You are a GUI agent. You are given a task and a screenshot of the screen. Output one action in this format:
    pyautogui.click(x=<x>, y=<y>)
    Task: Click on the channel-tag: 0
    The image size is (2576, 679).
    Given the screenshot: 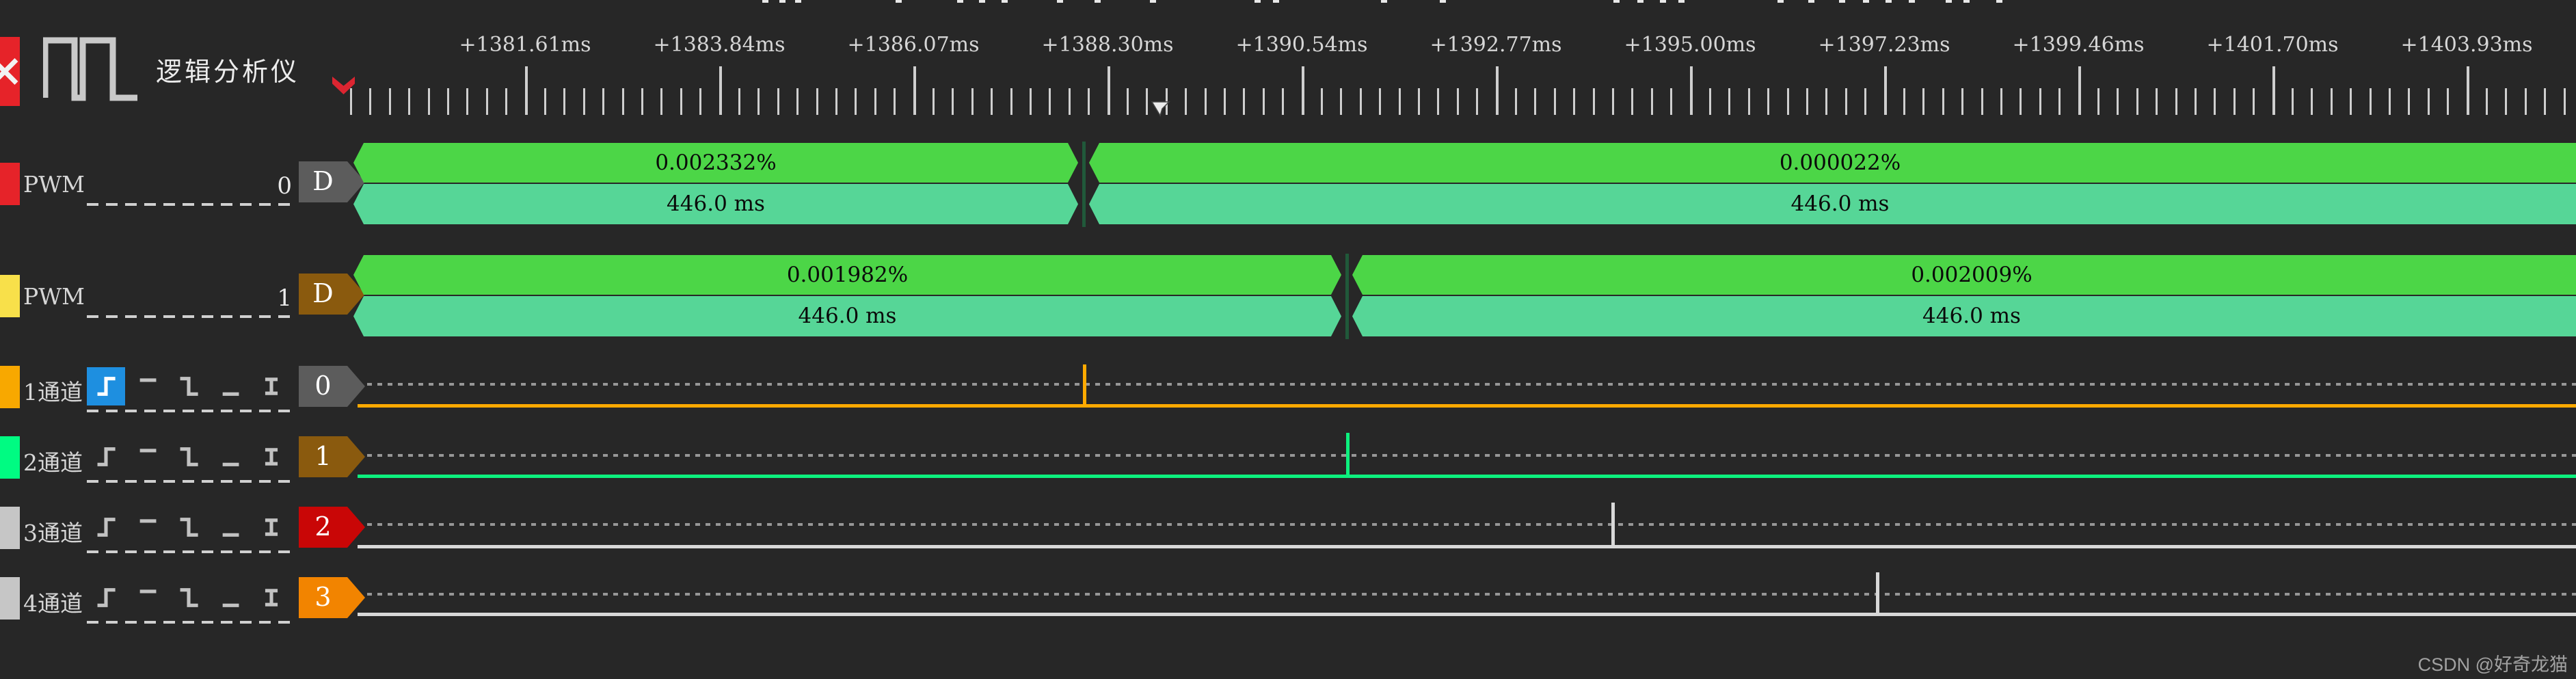 What is the action you would take?
    pyautogui.click(x=332, y=386)
    